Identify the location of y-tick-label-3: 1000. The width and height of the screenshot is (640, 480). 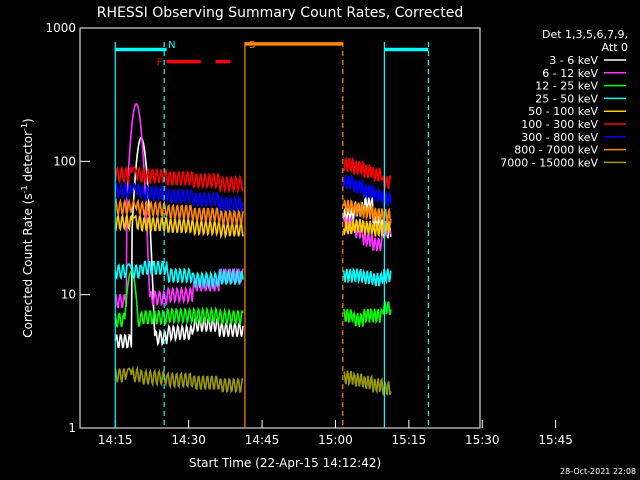
(60, 28).